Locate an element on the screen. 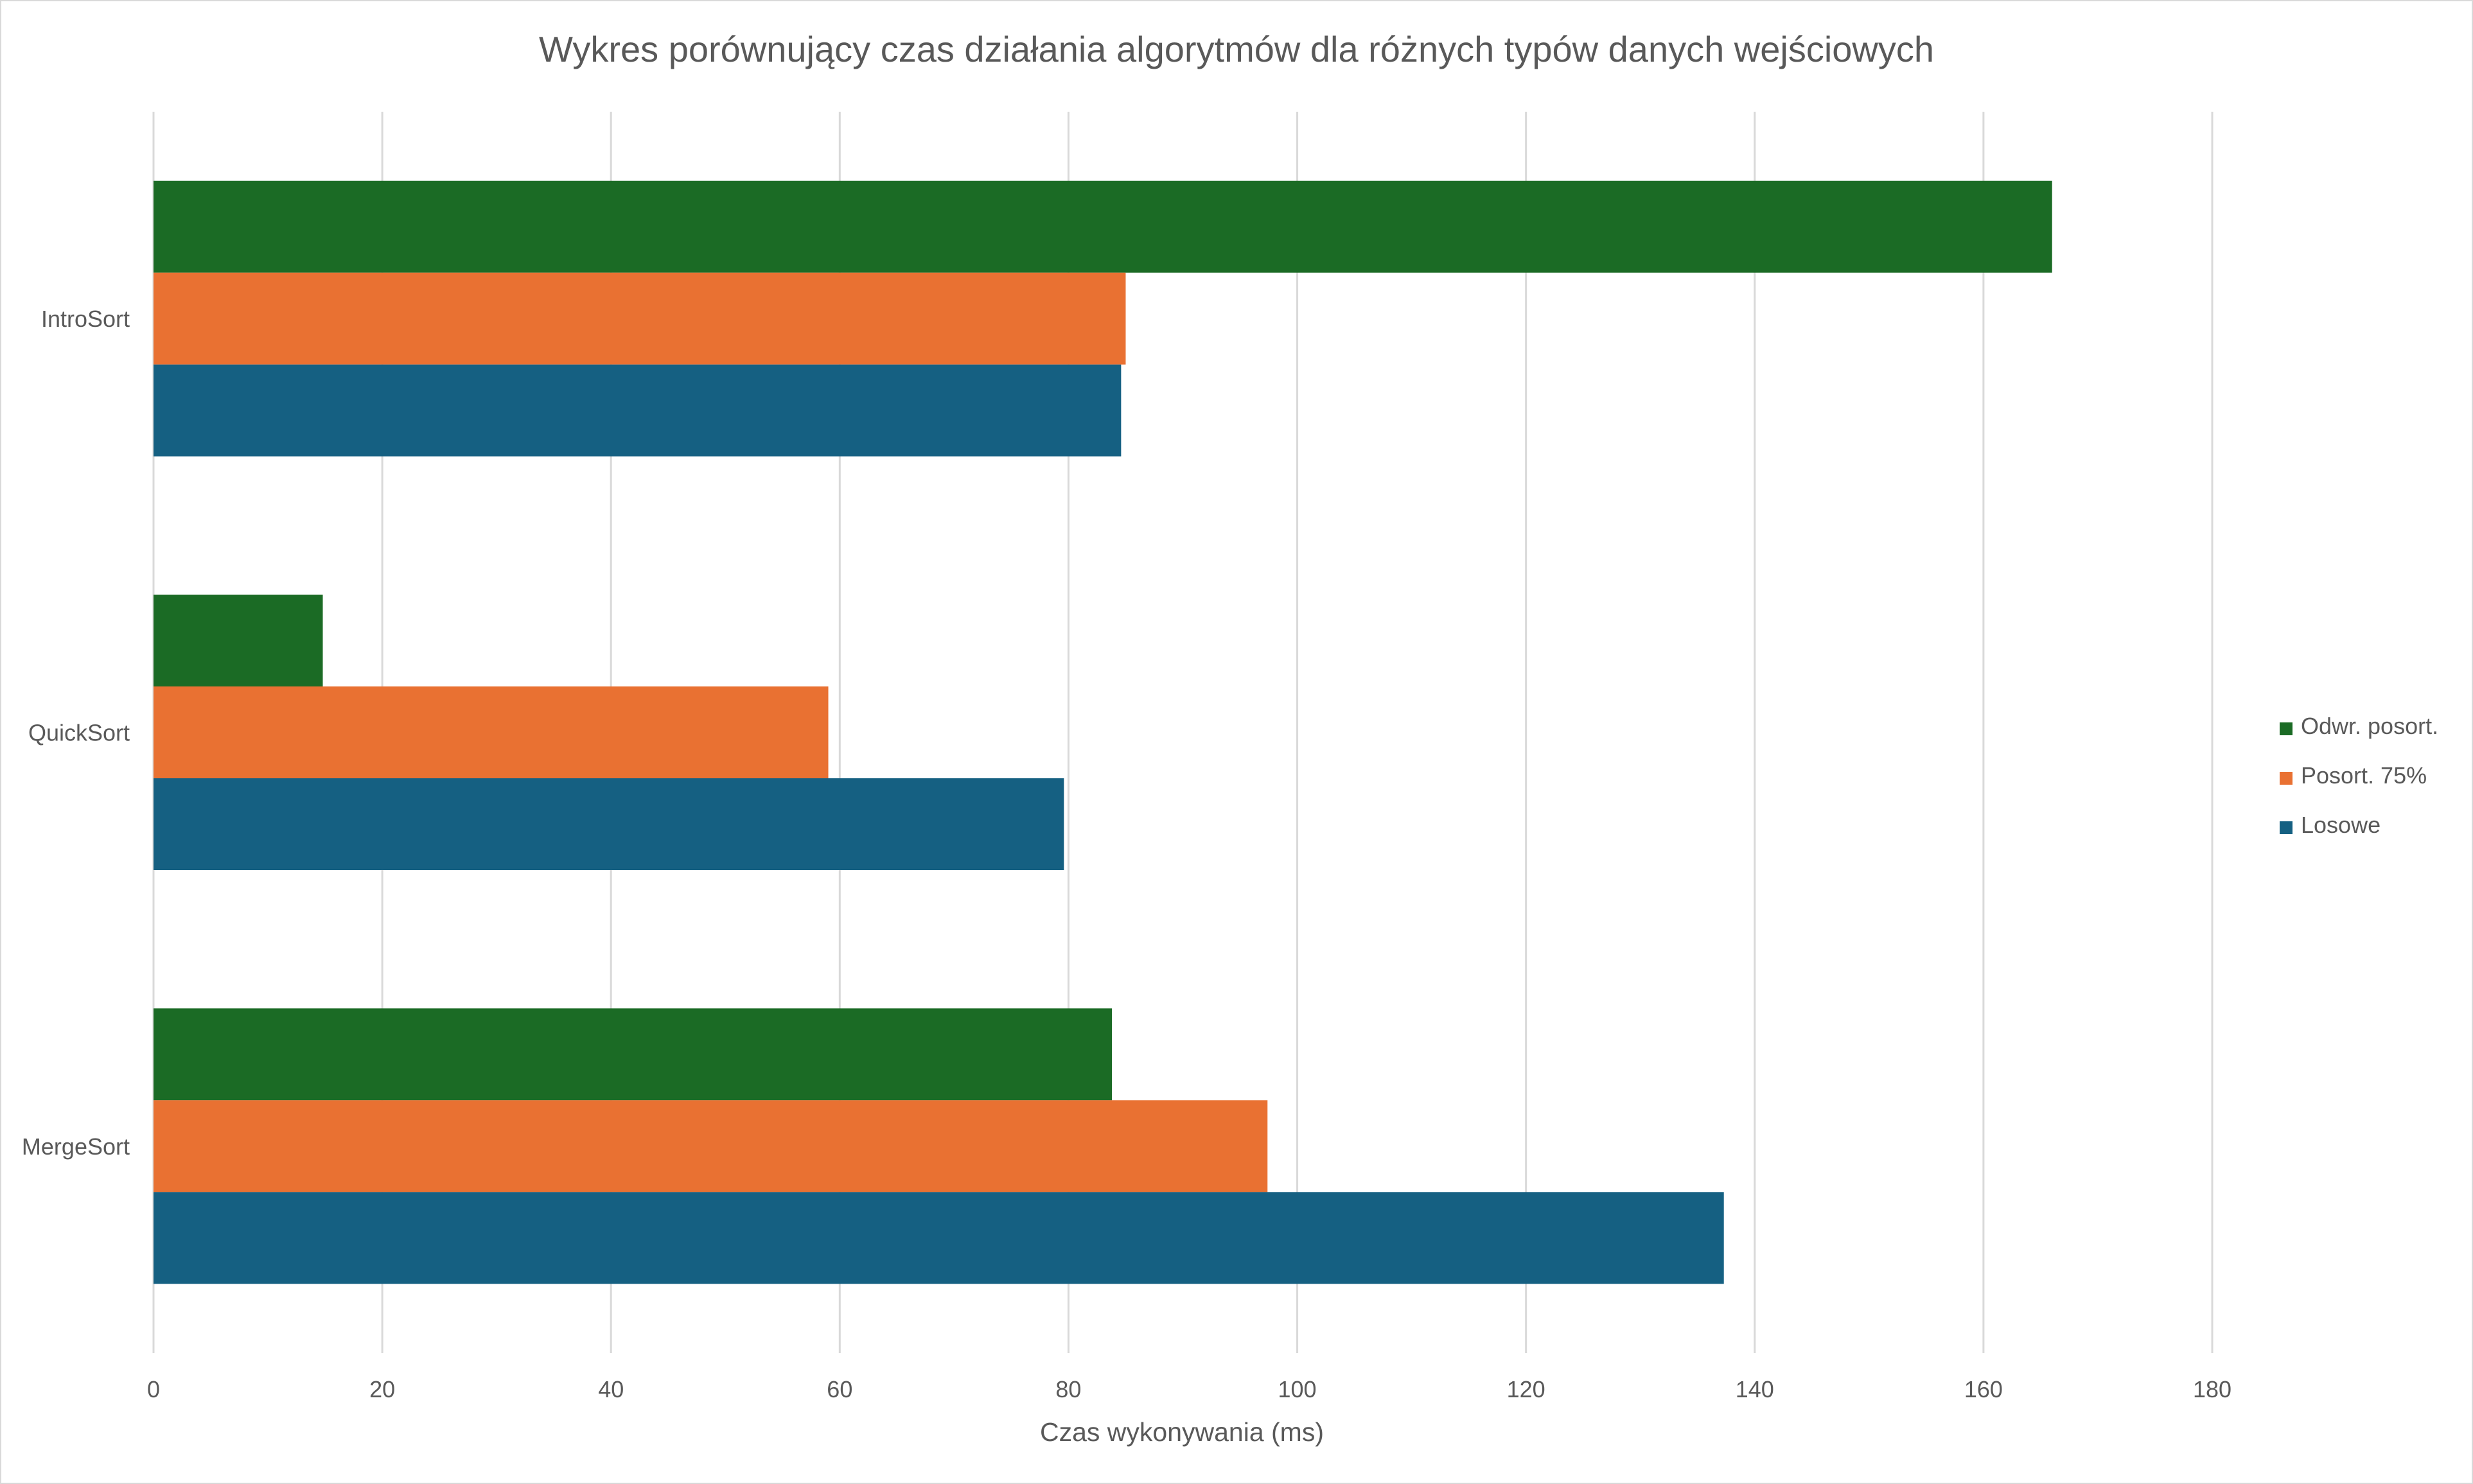 The width and height of the screenshot is (2473, 1484). legend: Odwr. posort. Posort. 75% Losowe is located at coordinates (2359, 775).